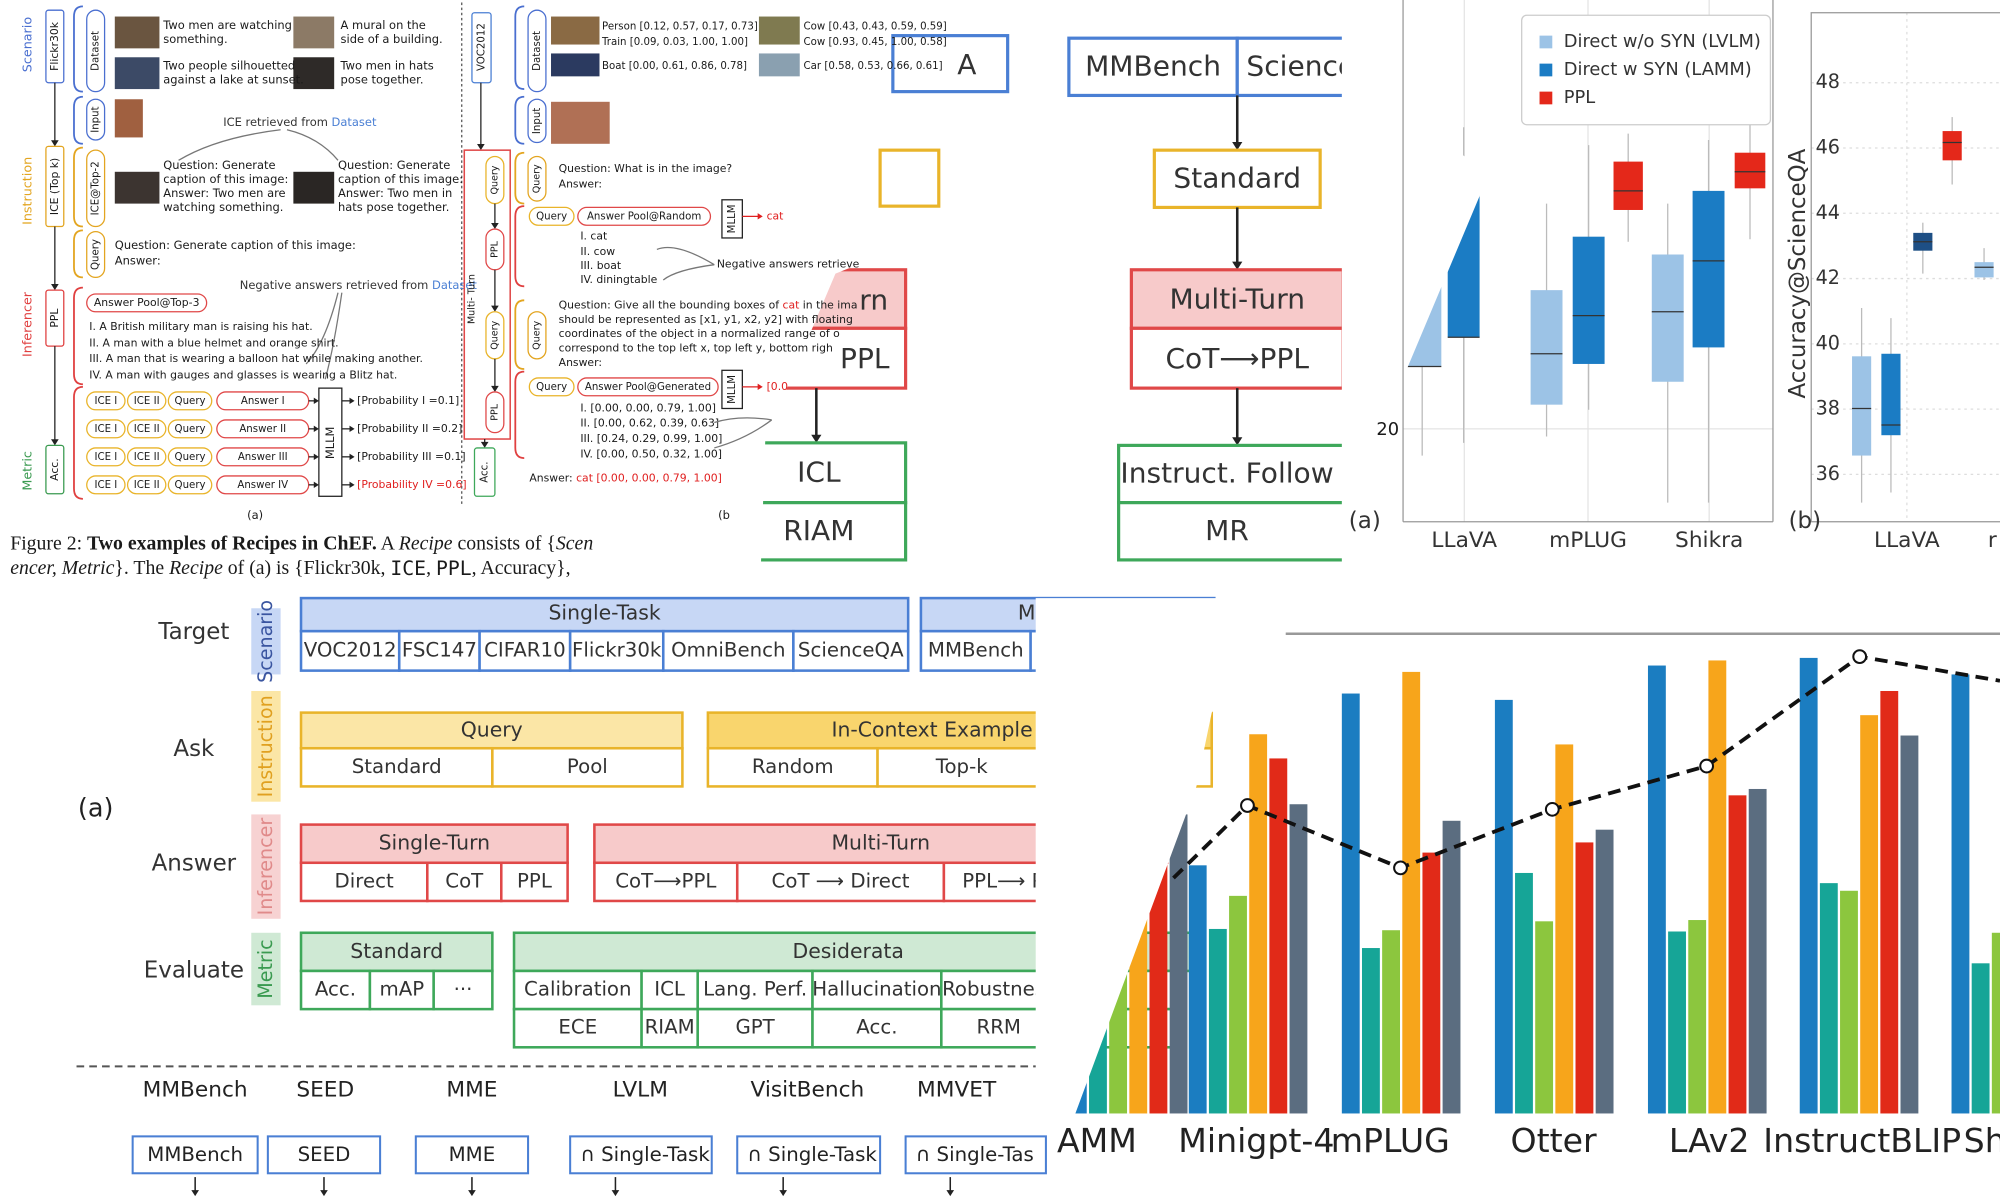 This screenshot has height=1200, width=2000. Describe the element at coordinates (577, 1027) in the screenshot. I see `label: ECE` at that location.